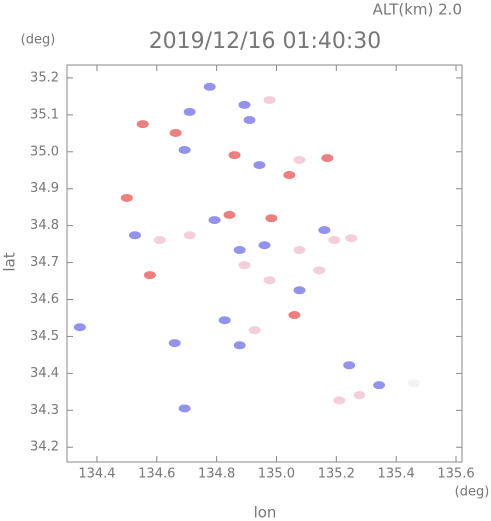  Describe the element at coordinates (44, 262) in the screenshot. I see `y-tick-label: 34.7` at that location.